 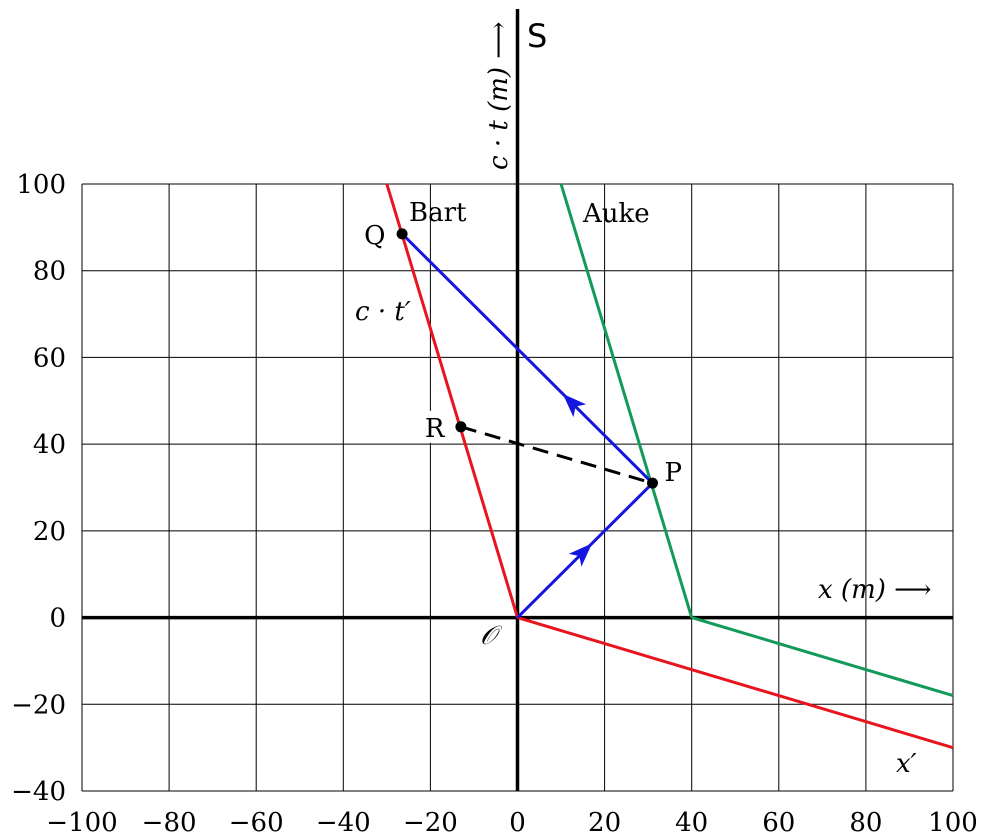 What do you see at coordinates (556, 455) in the screenshot?
I see `black-worldline` at bounding box center [556, 455].